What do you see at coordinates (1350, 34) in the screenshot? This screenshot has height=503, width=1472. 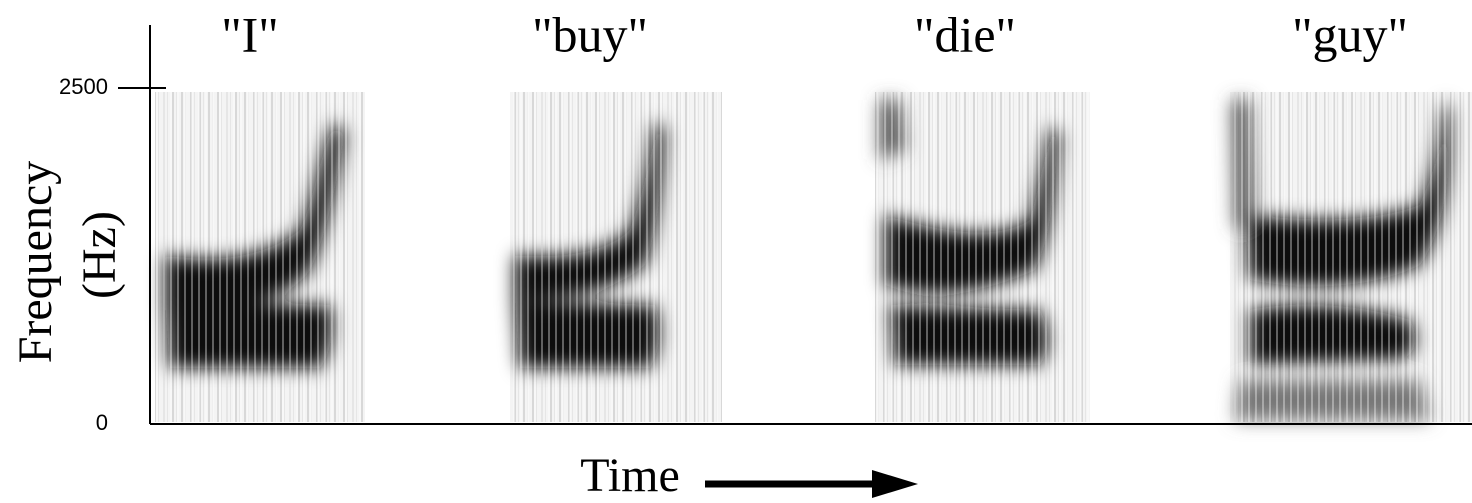 I see `word-label: "guy"` at bounding box center [1350, 34].